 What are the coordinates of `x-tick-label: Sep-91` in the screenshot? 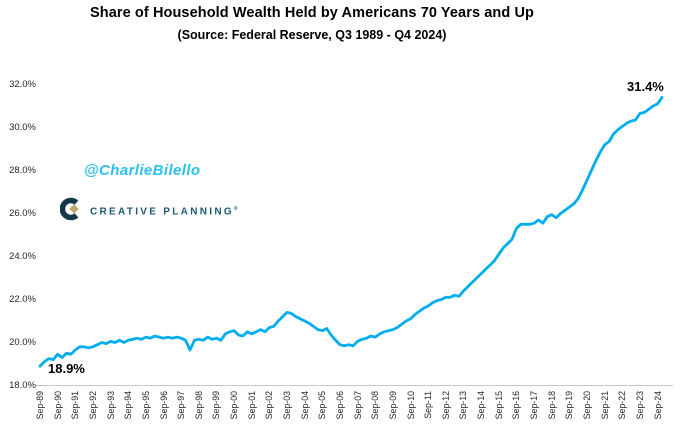 It's located at (75, 405).